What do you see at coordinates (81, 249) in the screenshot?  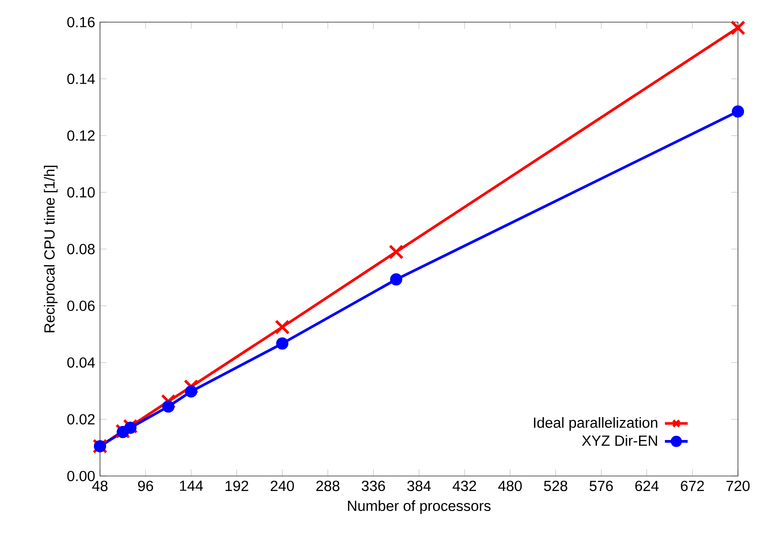 I see `y-tick-label: 0.08` at bounding box center [81, 249].